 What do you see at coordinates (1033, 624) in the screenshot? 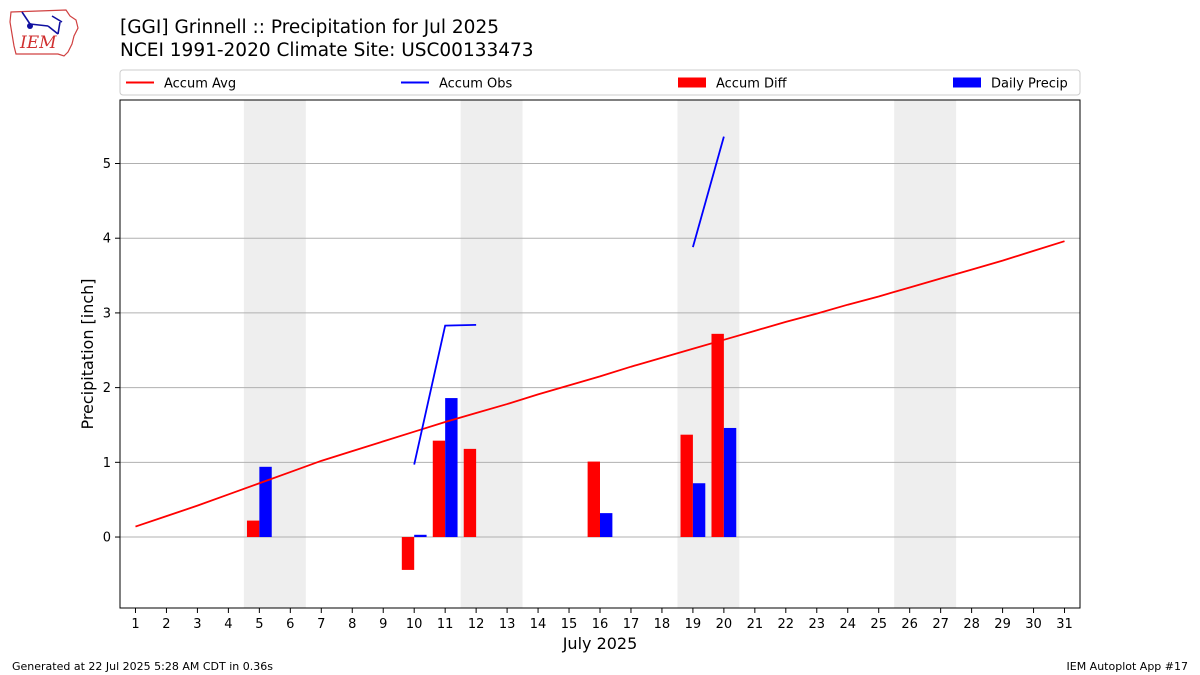
I see `x-tick-label-30: 30` at bounding box center [1033, 624].